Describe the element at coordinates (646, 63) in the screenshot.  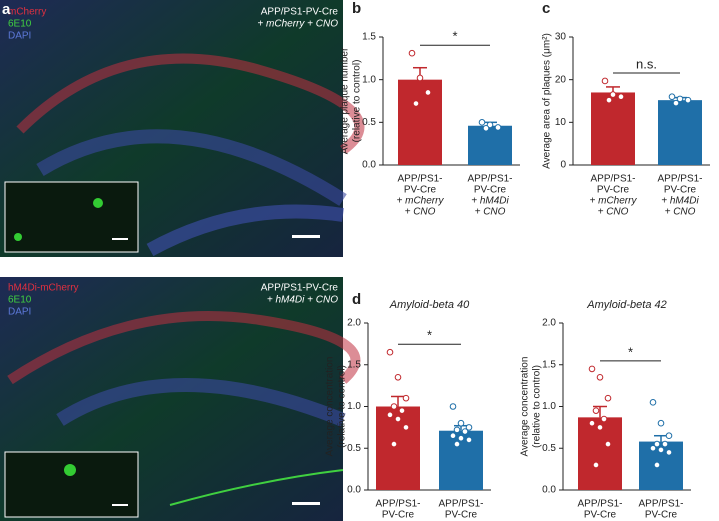
I see `significance-label: n.s.` at that location.